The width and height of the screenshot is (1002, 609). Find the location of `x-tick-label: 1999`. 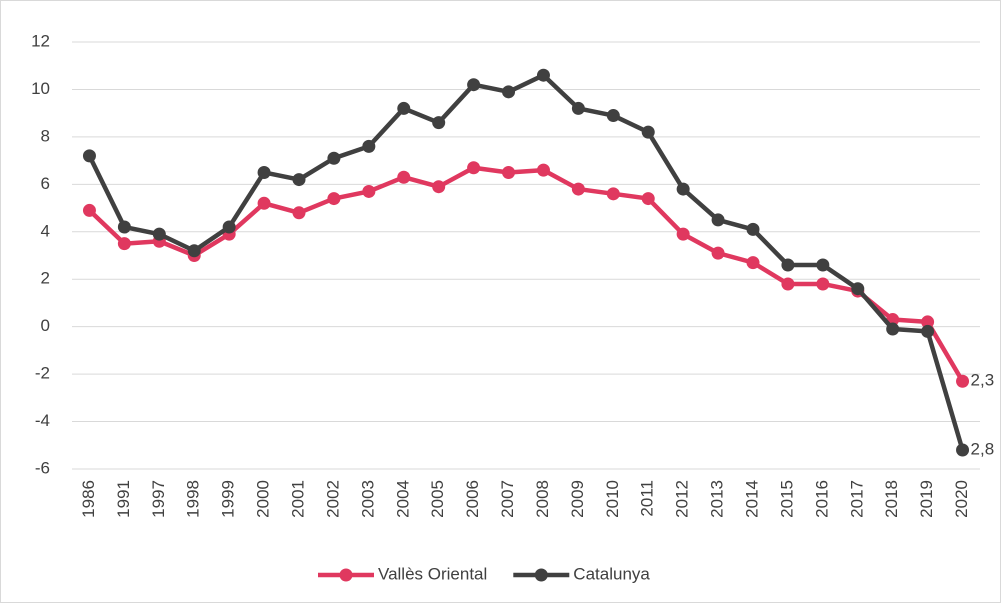

x-tick-label: 1999 is located at coordinates (228, 499).